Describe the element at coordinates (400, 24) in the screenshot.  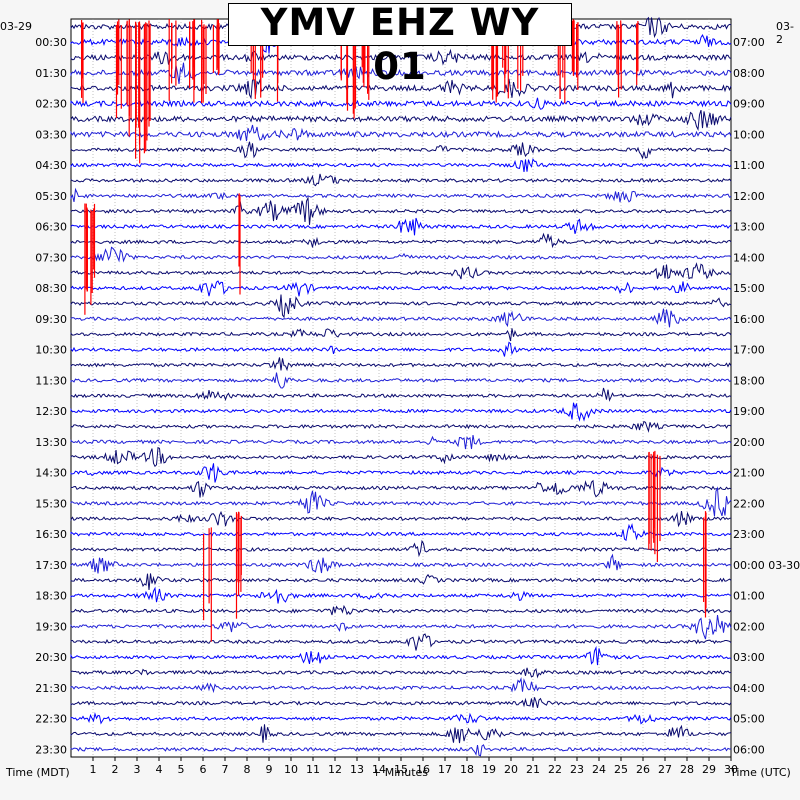
I see `title-box` at that location.